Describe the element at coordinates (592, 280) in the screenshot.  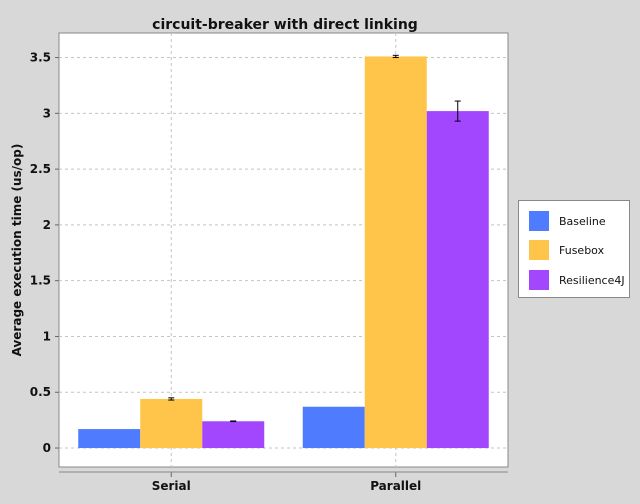
I see `legend-label-resilience4j: Resilience4J` at that location.